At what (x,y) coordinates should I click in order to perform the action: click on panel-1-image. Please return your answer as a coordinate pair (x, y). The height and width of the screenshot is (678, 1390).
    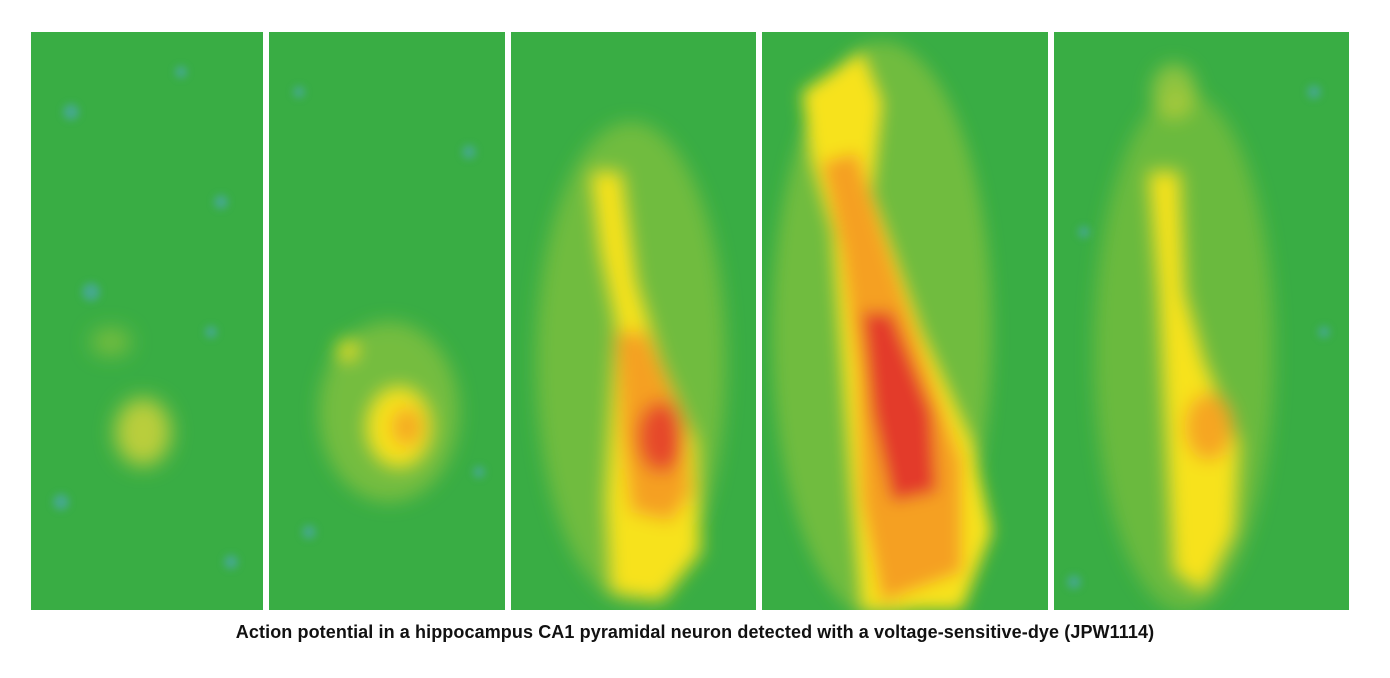
    Looking at the image, I should click on (147, 321).